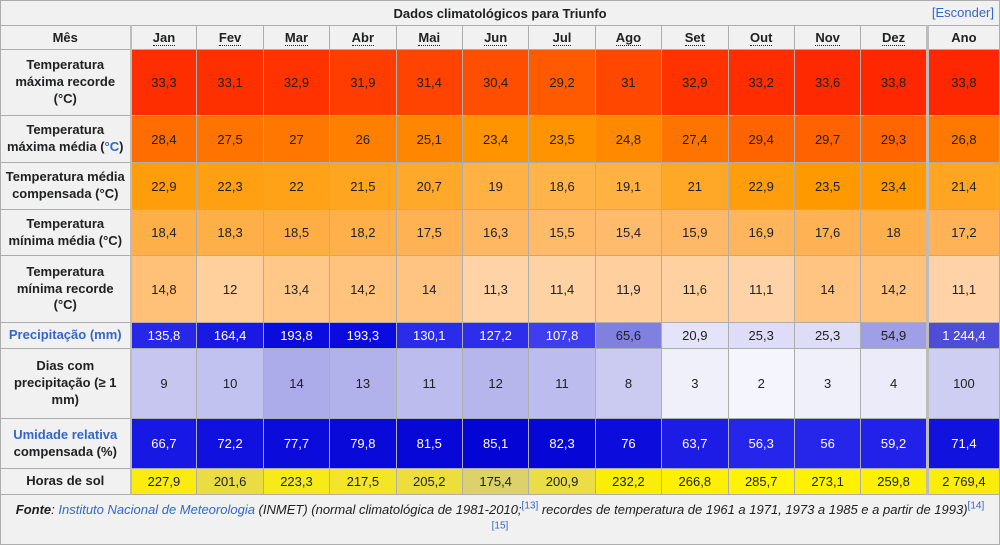 The width and height of the screenshot is (1000, 546). What do you see at coordinates (66, 37) in the screenshot?
I see `column-header-mes: Mês` at bounding box center [66, 37].